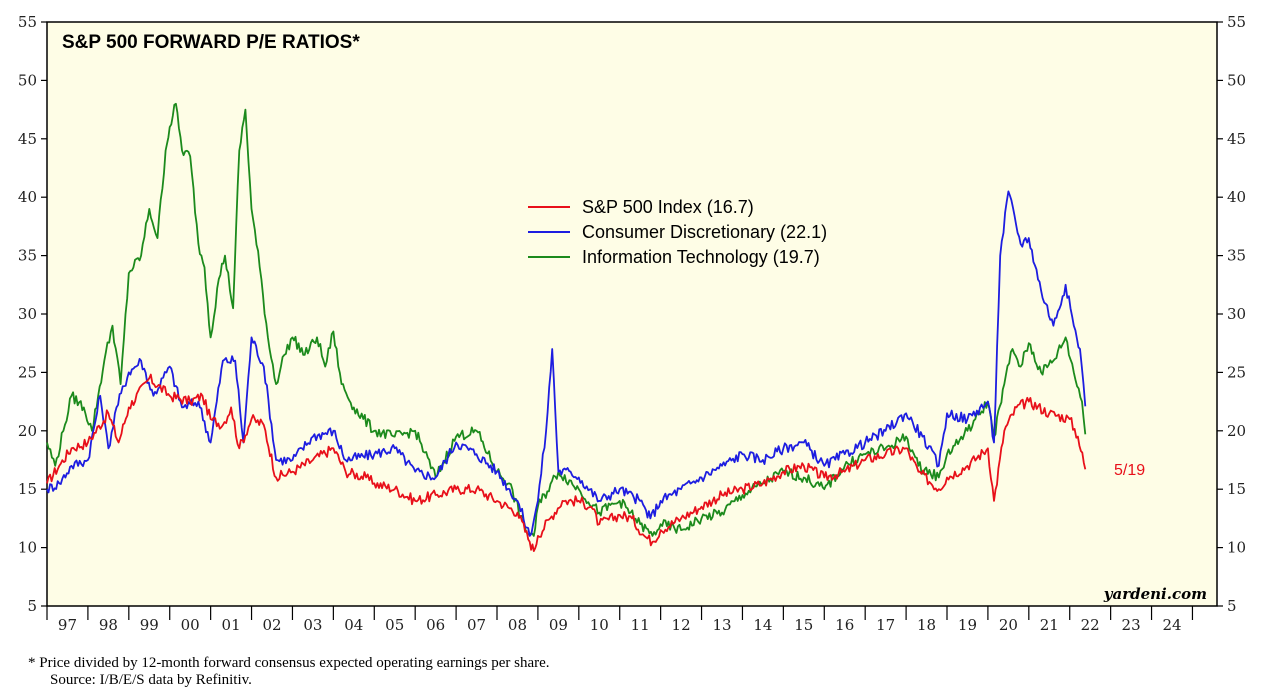  What do you see at coordinates (599, 625) in the screenshot?
I see `x-year-label: 10` at bounding box center [599, 625].